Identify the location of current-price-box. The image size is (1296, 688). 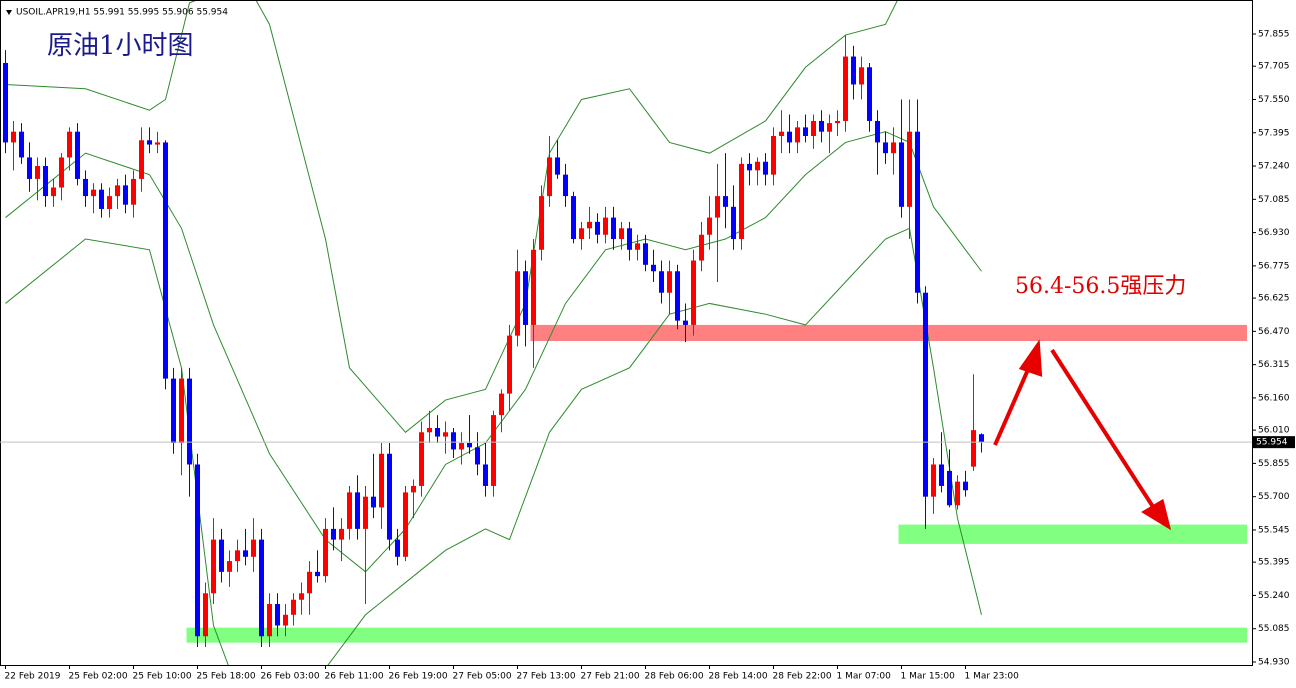
(1274, 442).